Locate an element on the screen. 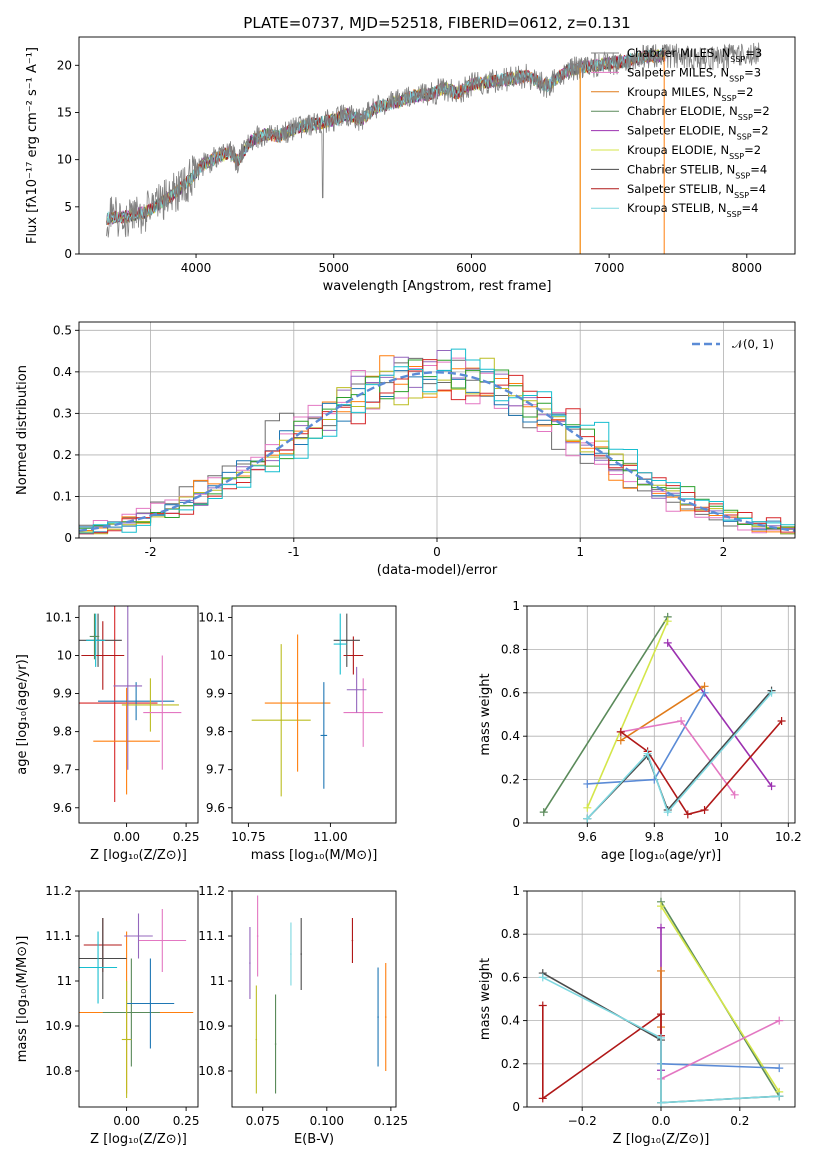 The width and height of the screenshot is (819, 1170). y-tick-label: 0.8 is located at coordinates (510, 649).